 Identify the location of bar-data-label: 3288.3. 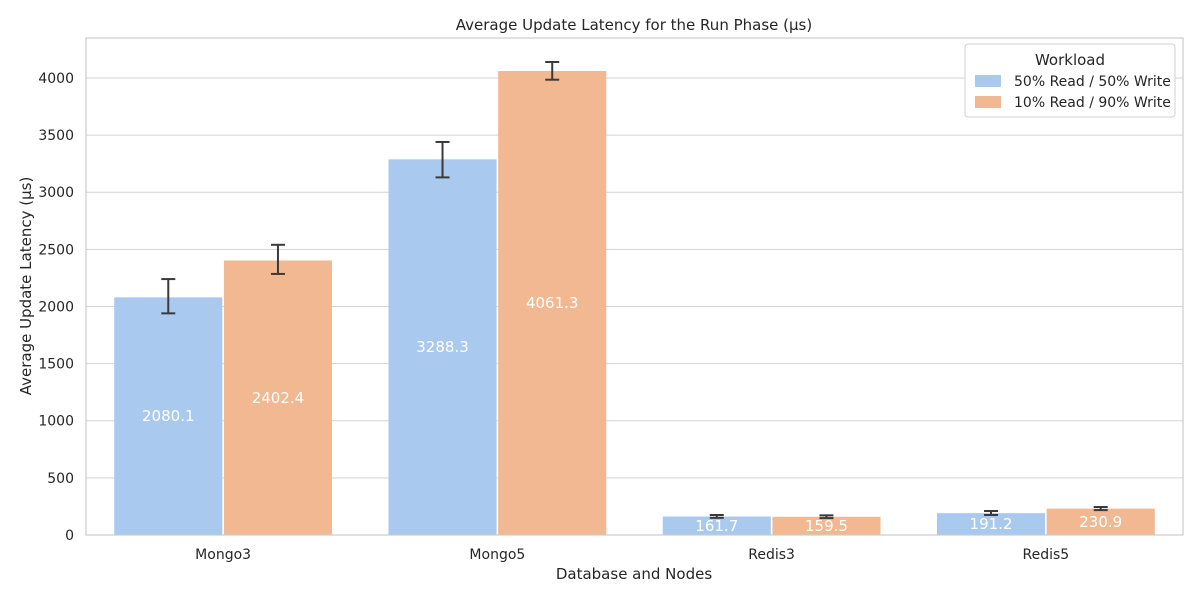
(442, 347).